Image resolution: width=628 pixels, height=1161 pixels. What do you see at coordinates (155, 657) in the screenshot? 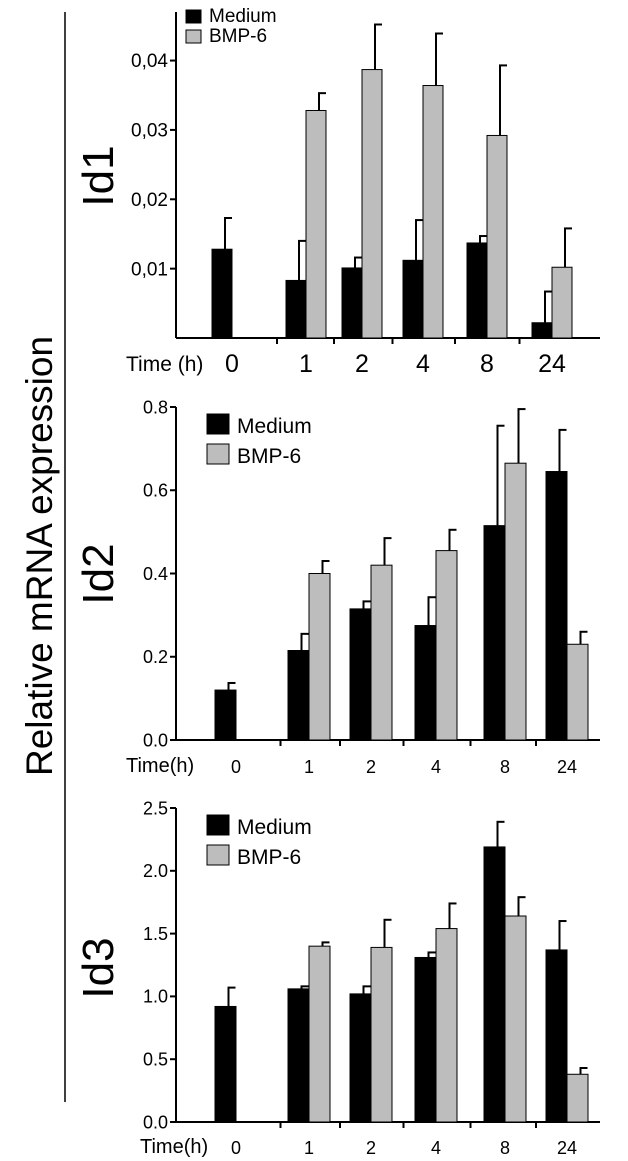
I see `id2-y-tick-label: 0.2` at bounding box center [155, 657].